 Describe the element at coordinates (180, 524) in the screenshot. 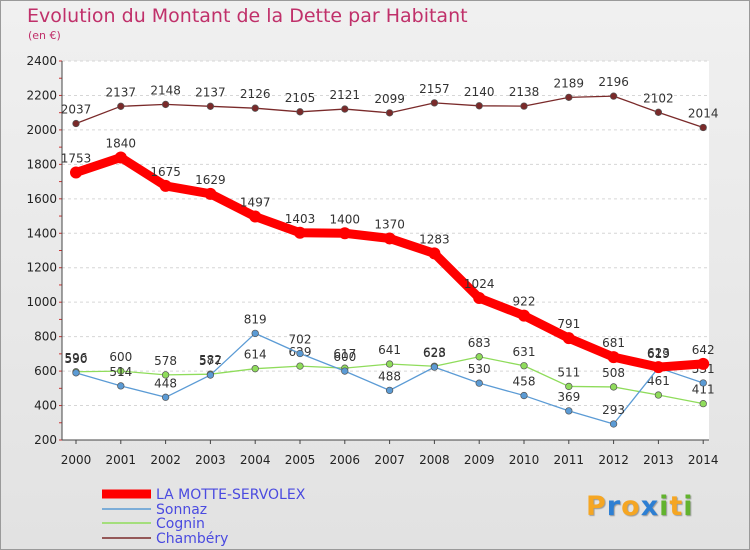

I see `legend-label-cognin: Cognin` at that location.